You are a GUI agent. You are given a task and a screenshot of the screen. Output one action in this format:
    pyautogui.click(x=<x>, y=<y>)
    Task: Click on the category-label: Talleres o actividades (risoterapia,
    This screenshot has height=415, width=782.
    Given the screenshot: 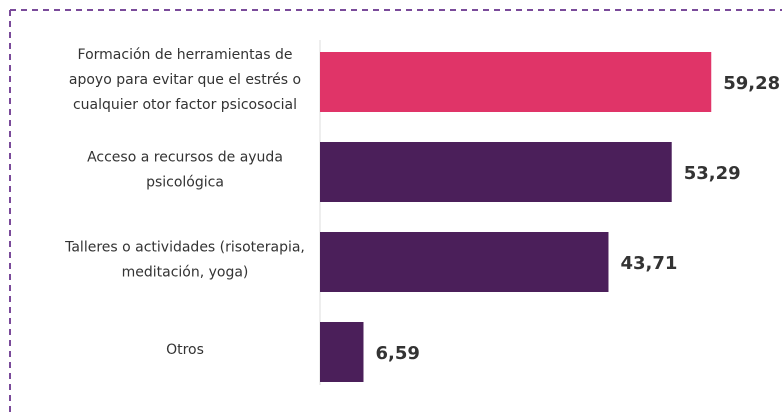 What is the action you would take?
    pyautogui.click(x=184, y=248)
    